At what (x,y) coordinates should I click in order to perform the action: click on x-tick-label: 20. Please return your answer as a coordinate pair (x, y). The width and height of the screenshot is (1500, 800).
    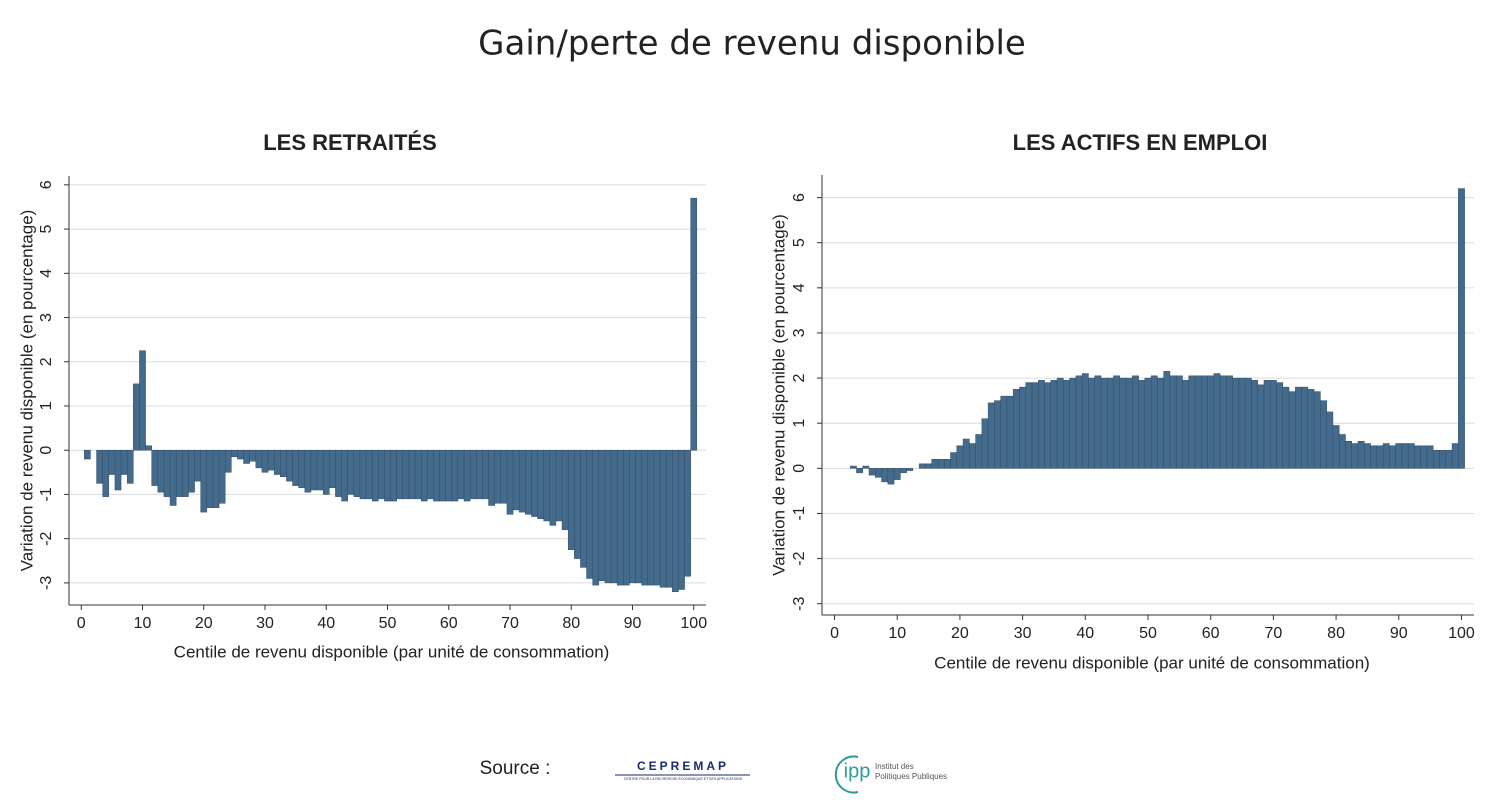
    Looking at the image, I should click on (960, 633).